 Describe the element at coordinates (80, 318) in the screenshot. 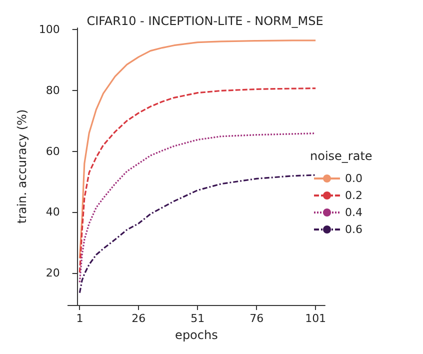

I see `x-tick-label: 1` at that location.